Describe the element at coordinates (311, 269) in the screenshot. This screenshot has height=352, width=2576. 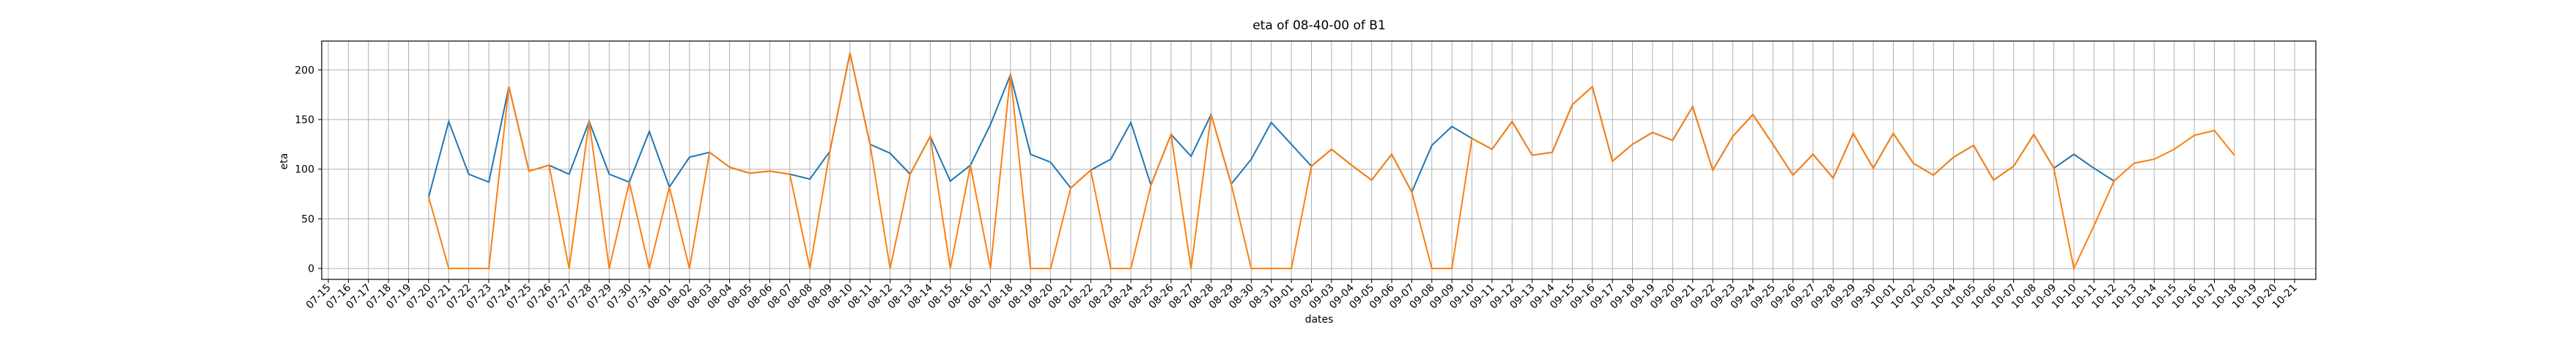
I see `y-tick-label: 0` at that location.